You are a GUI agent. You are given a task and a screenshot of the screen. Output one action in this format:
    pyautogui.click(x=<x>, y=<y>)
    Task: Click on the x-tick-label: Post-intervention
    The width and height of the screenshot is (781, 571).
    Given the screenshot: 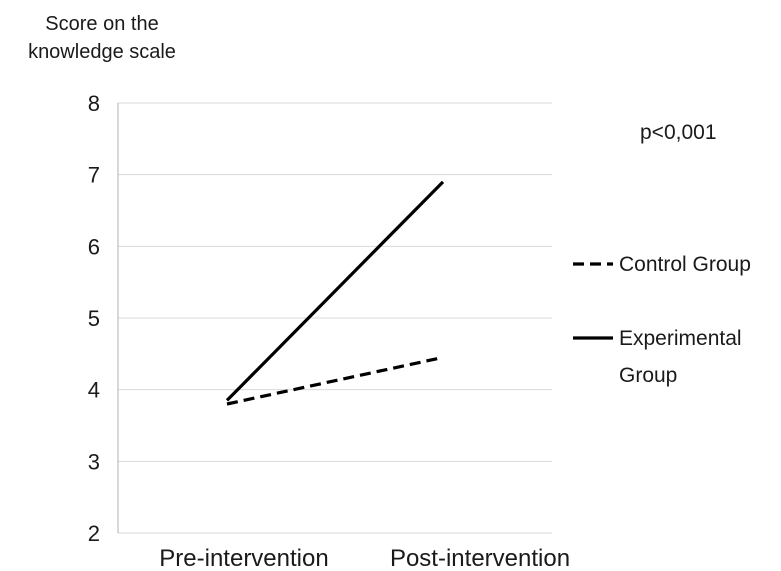 What is the action you would take?
    pyautogui.click(x=480, y=558)
    